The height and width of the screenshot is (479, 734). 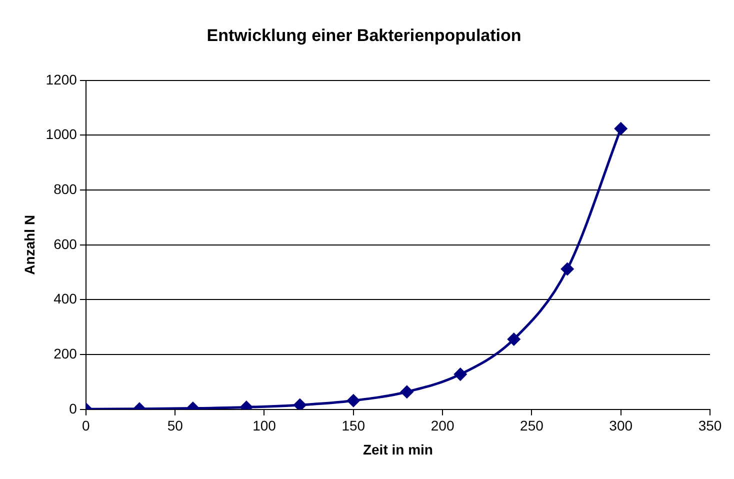 I want to click on y-tick-label: 1000, so click(x=62, y=134).